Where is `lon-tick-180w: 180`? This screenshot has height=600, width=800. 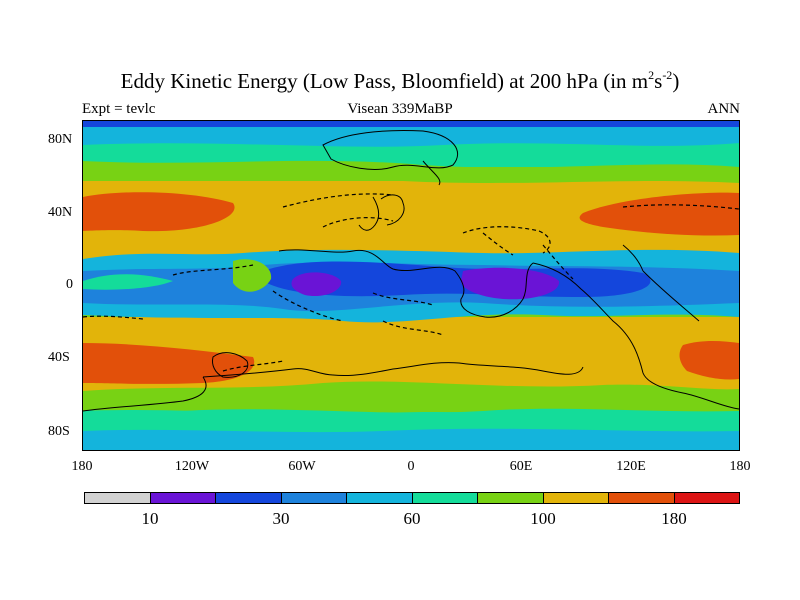 lon-tick-180w: 180 is located at coordinates (82, 466).